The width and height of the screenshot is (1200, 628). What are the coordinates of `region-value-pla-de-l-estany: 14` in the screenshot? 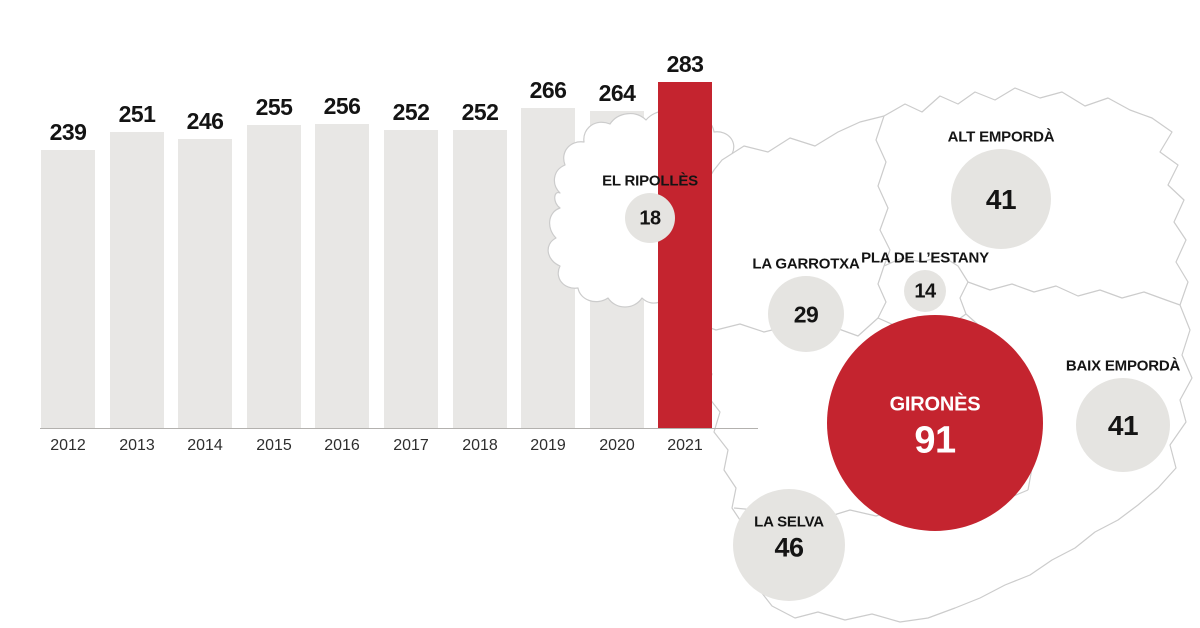 It's located at (925, 291).